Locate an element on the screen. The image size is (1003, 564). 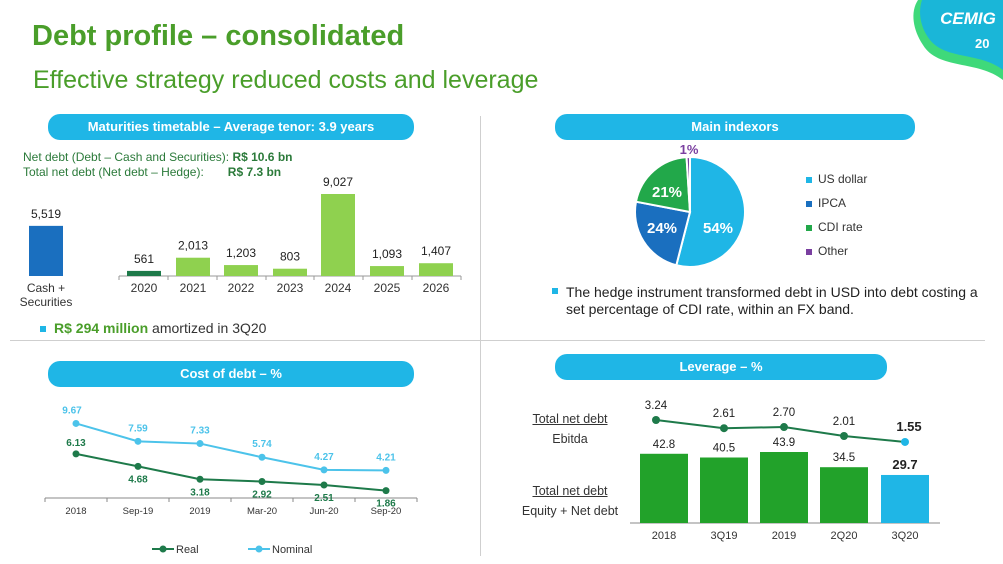
leverage-bar-label: 43.9 is located at coordinates (784, 443).